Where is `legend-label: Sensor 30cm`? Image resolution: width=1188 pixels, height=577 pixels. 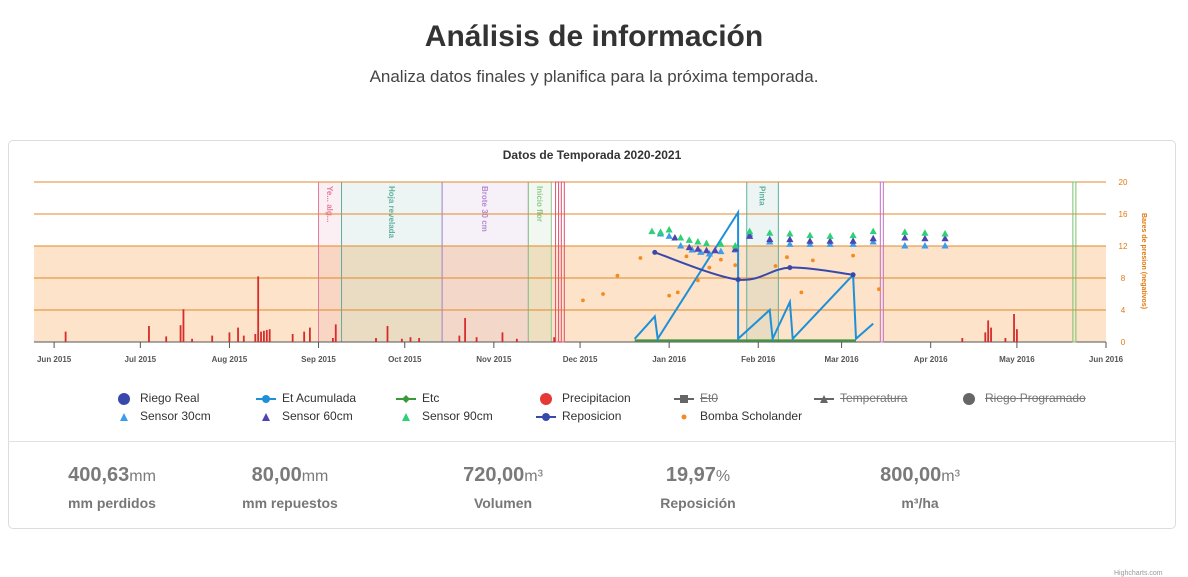
legend-label: Sensor 30cm is located at coordinates (175, 416).